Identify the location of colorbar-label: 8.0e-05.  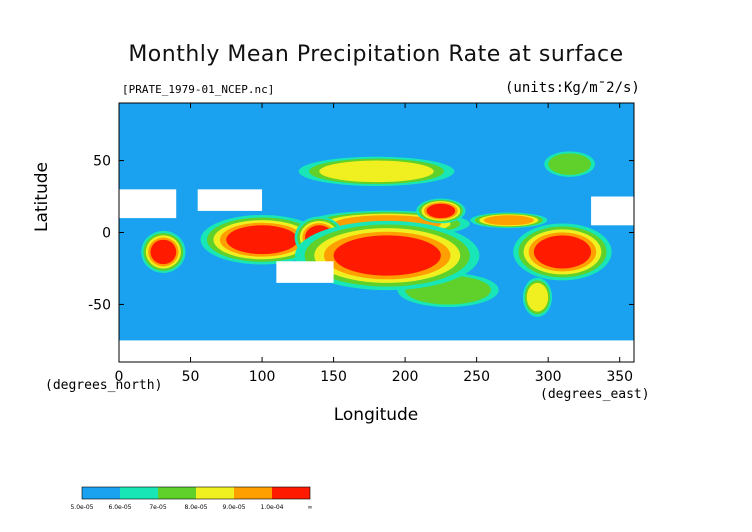
(195, 507).